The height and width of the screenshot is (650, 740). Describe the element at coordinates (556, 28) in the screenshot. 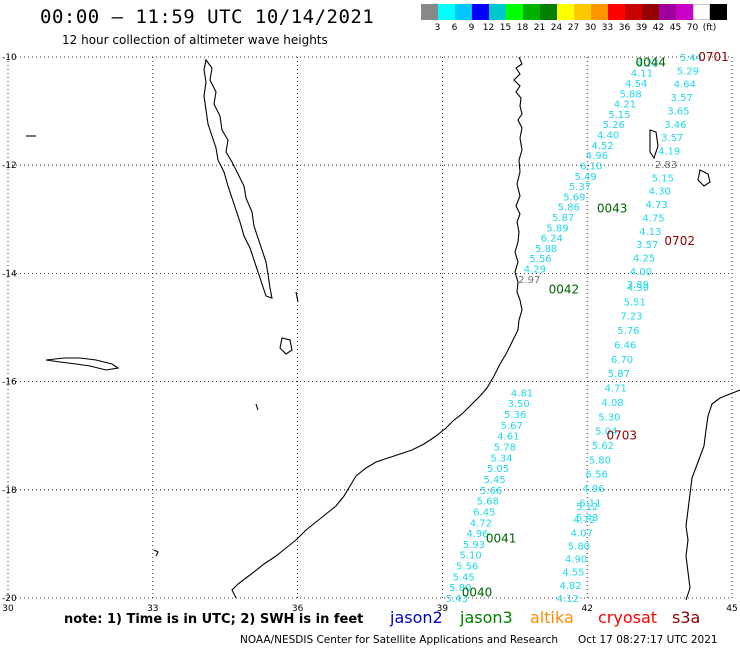

I see `scale-label: 24` at that location.